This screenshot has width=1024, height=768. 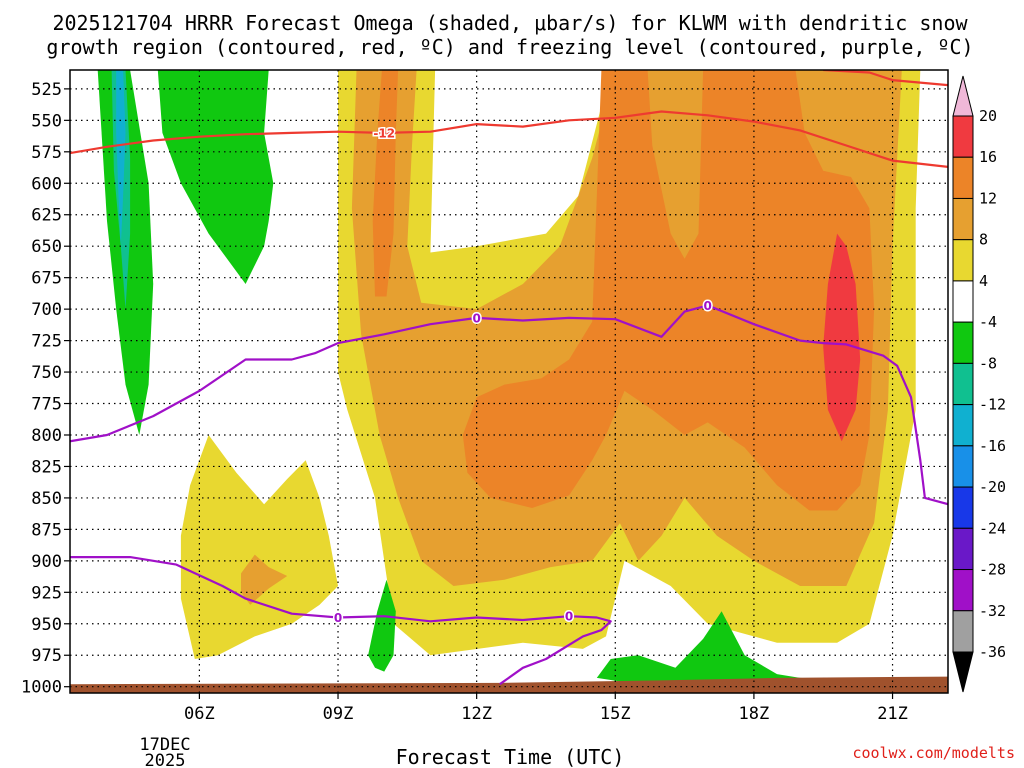 What do you see at coordinates (476, 318) in the screenshot?
I see `label-zero-1: 0` at bounding box center [476, 318].